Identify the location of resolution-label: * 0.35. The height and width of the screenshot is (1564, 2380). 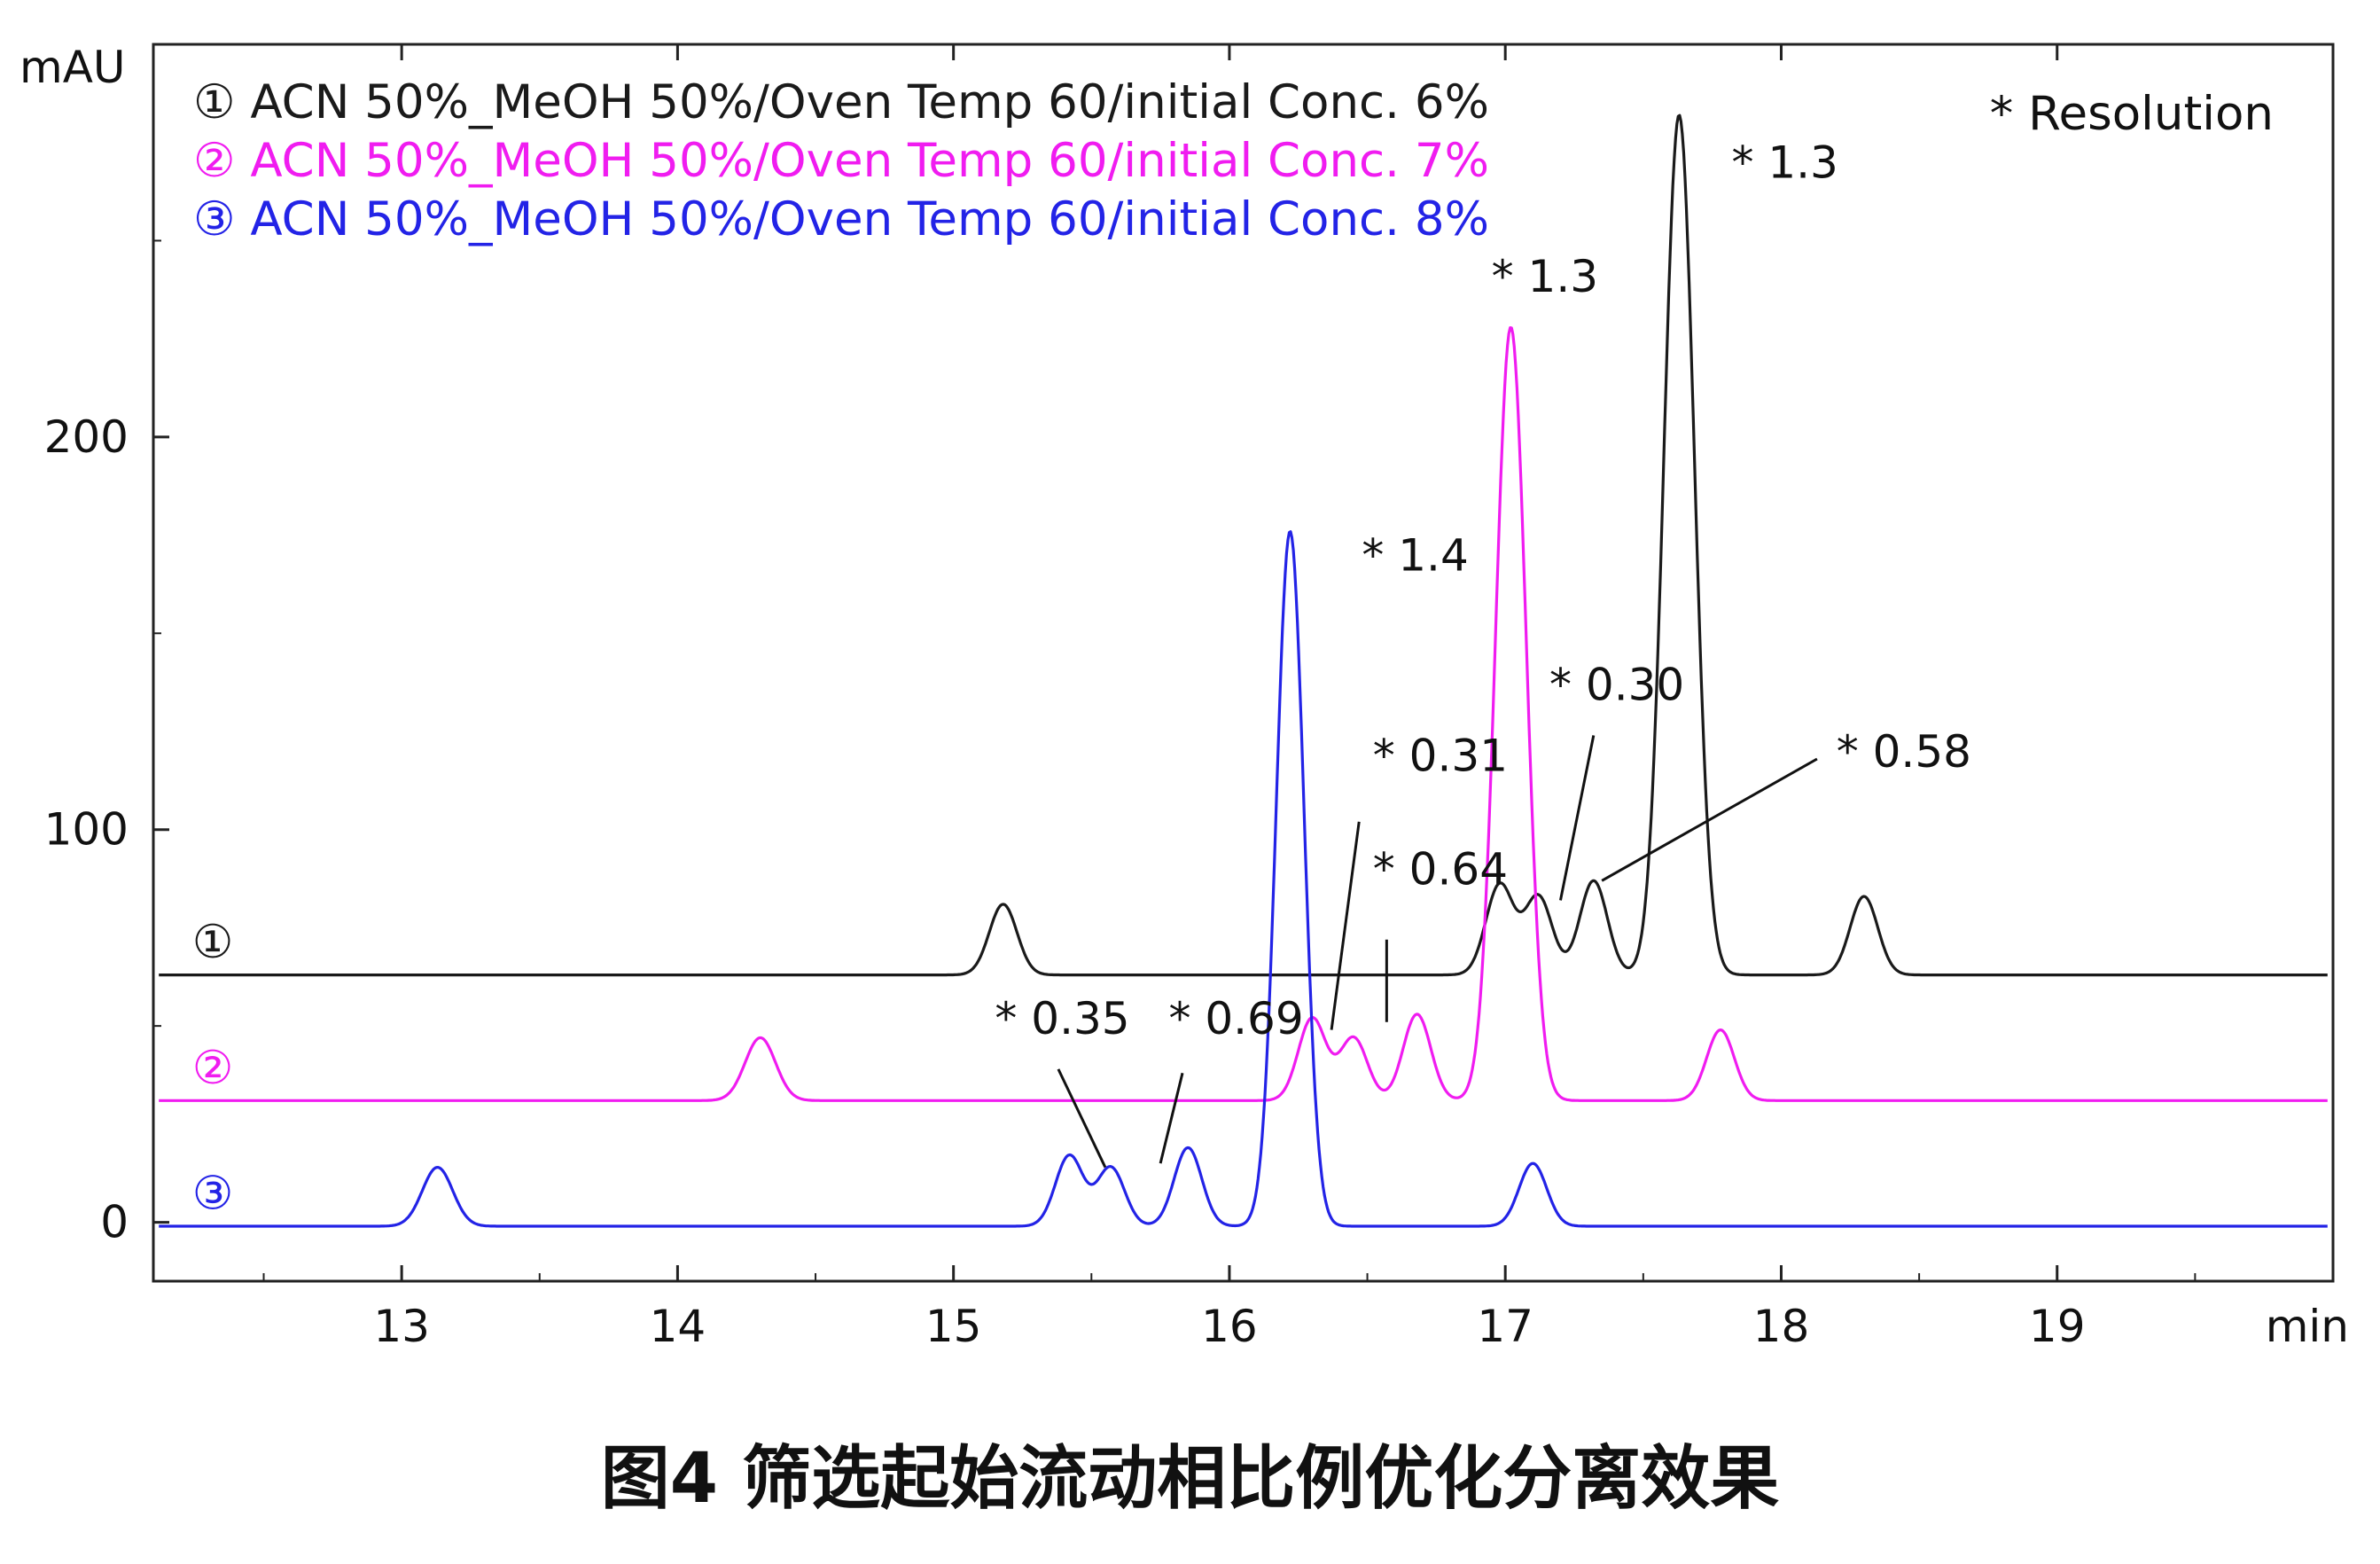
(1062, 1018).